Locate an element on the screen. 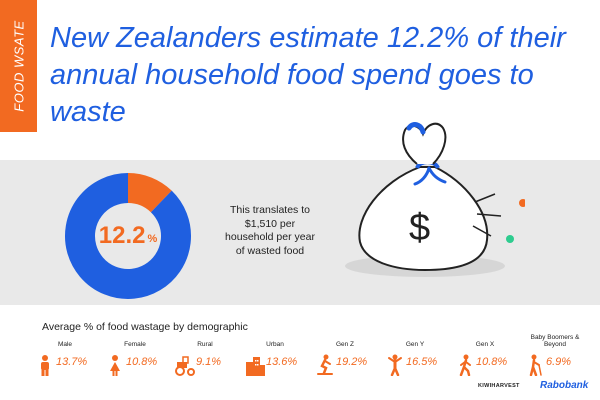 The height and width of the screenshot is (400, 600). donut-svg is located at coordinates (128, 236).